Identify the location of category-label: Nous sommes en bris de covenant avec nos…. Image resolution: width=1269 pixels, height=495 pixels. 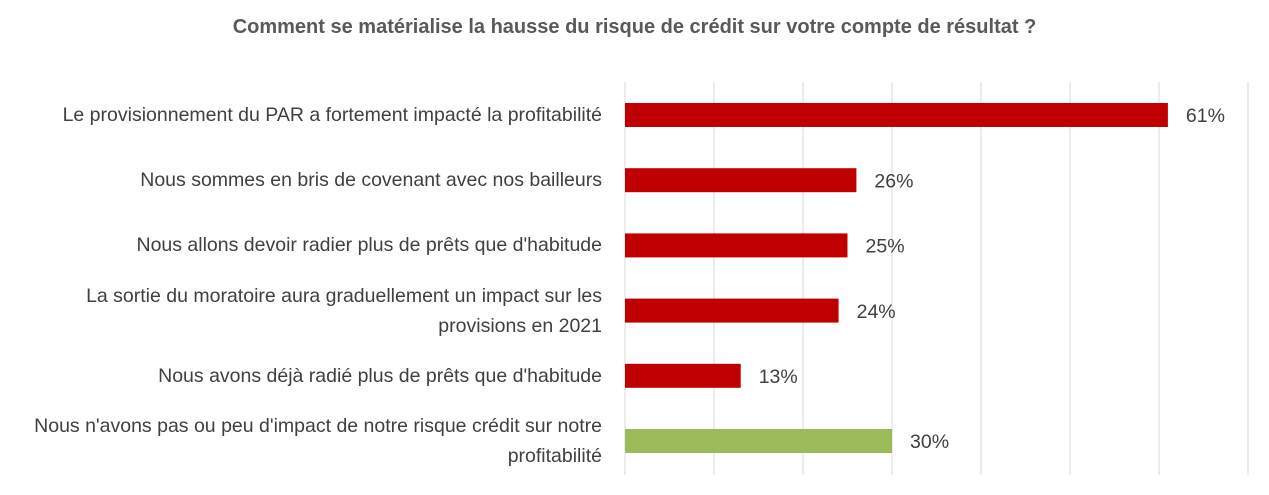
(371, 180).